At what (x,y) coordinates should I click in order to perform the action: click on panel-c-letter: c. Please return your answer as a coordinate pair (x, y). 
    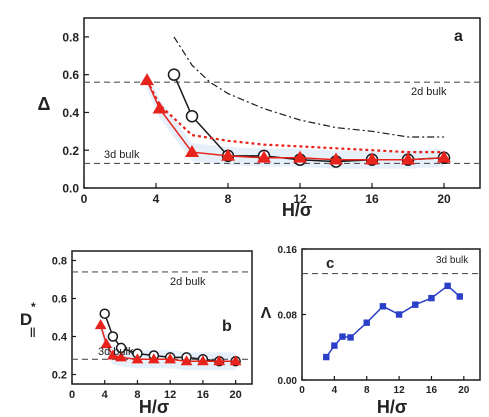
    Looking at the image, I should click on (330, 263).